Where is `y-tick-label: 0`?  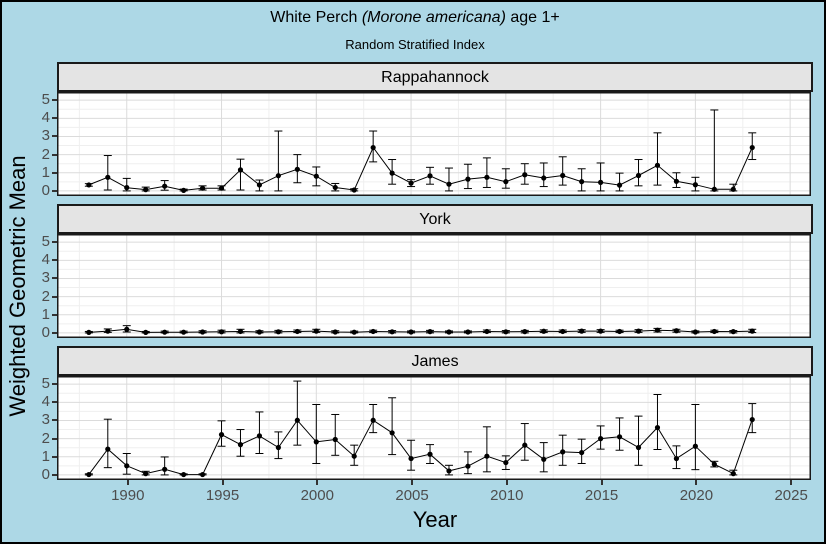
y-tick-label: 0 is located at coordinates (45, 190).